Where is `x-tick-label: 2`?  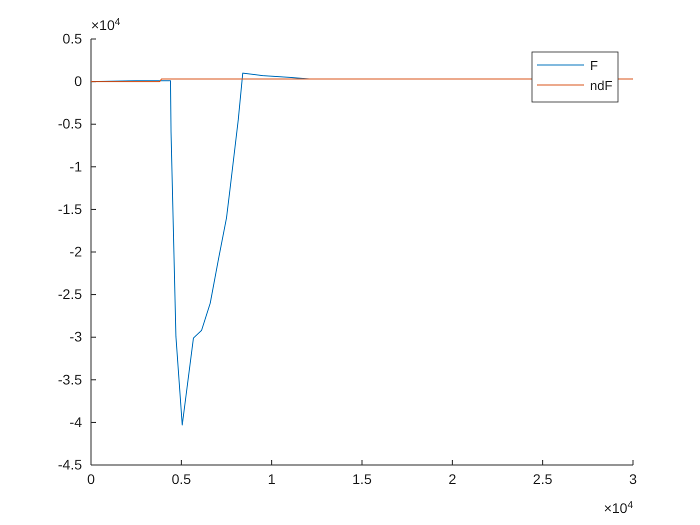 x-tick-label: 2 is located at coordinates (452, 478).